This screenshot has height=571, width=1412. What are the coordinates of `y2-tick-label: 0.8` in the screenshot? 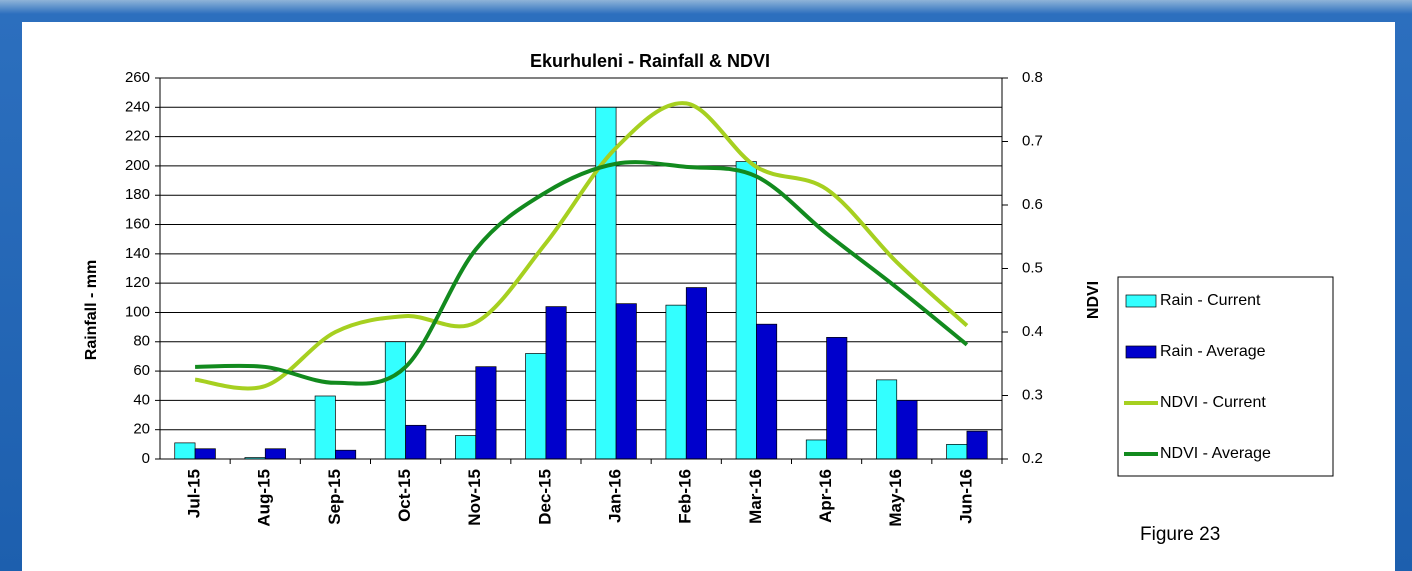 It's located at (1032, 77).